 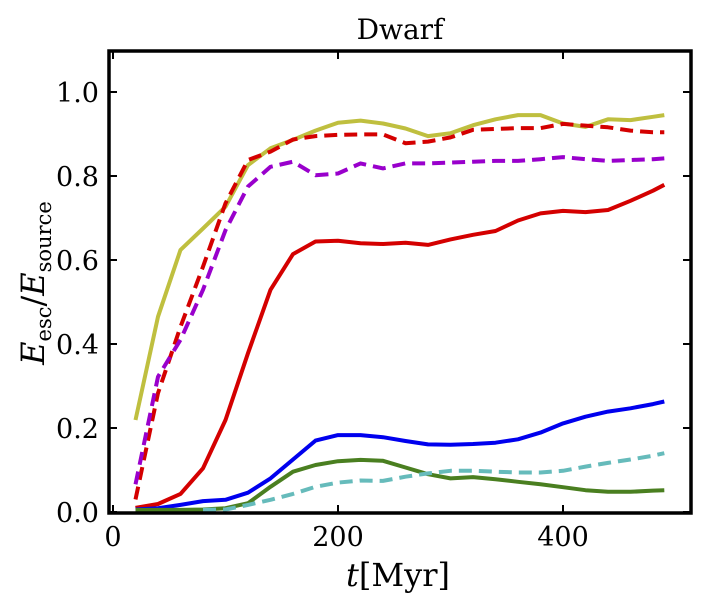 What do you see at coordinates (77, 93) in the screenshot?
I see `y-tick-label: 1.0` at bounding box center [77, 93].